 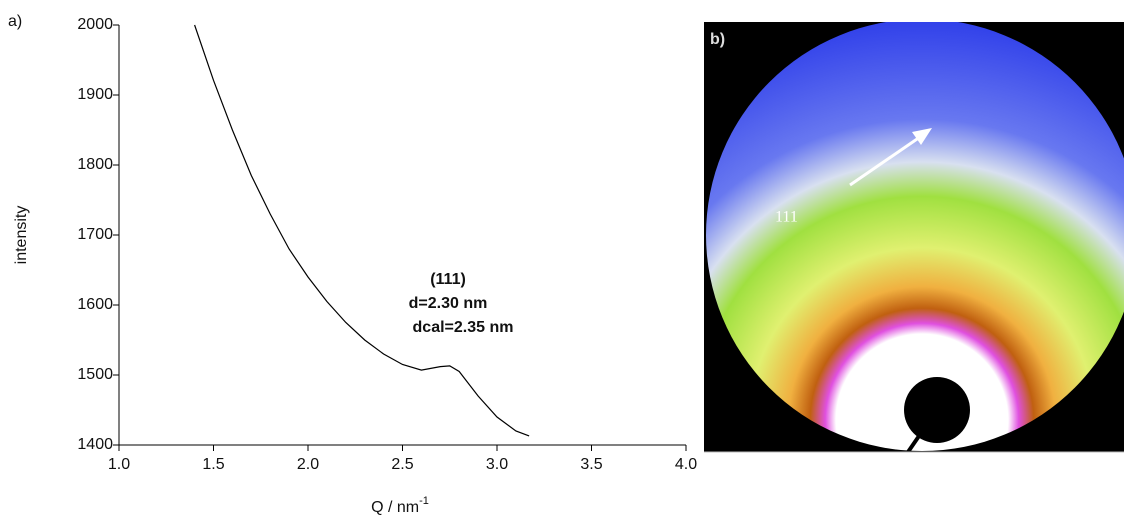 What do you see at coordinates (786, 217) in the screenshot?
I see `arrow-label: 111` at bounding box center [786, 217].